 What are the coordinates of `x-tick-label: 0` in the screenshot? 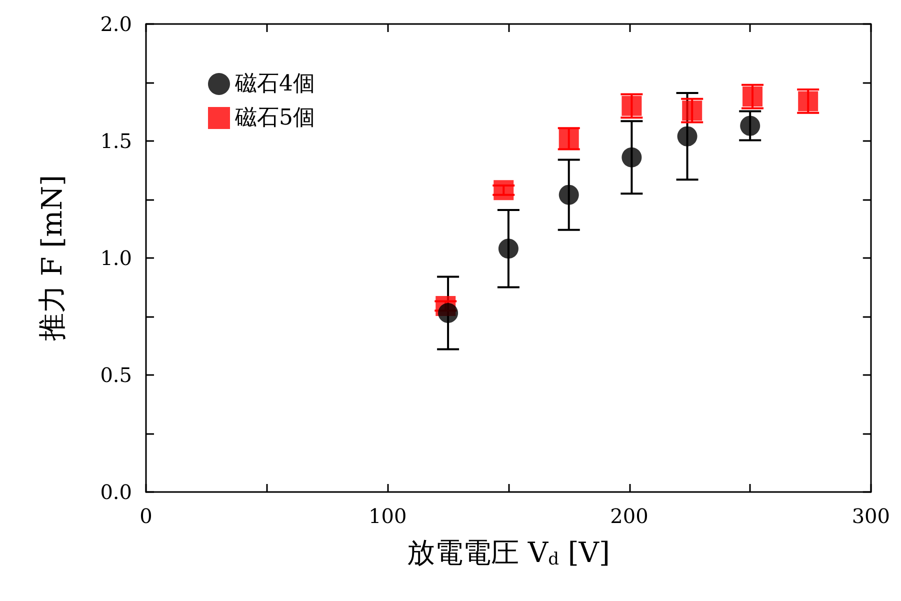 It's located at (146, 516).